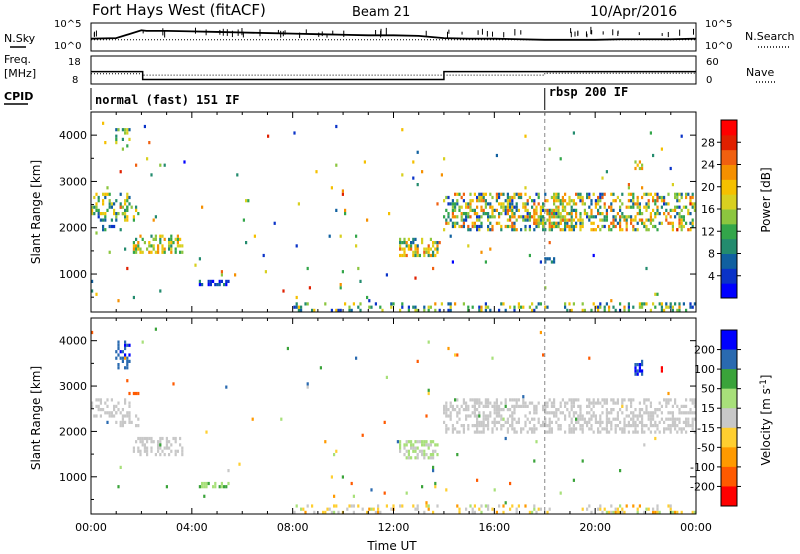  What do you see at coordinates (760, 72) in the screenshot?
I see `nave-label: Nave` at bounding box center [760, 72].